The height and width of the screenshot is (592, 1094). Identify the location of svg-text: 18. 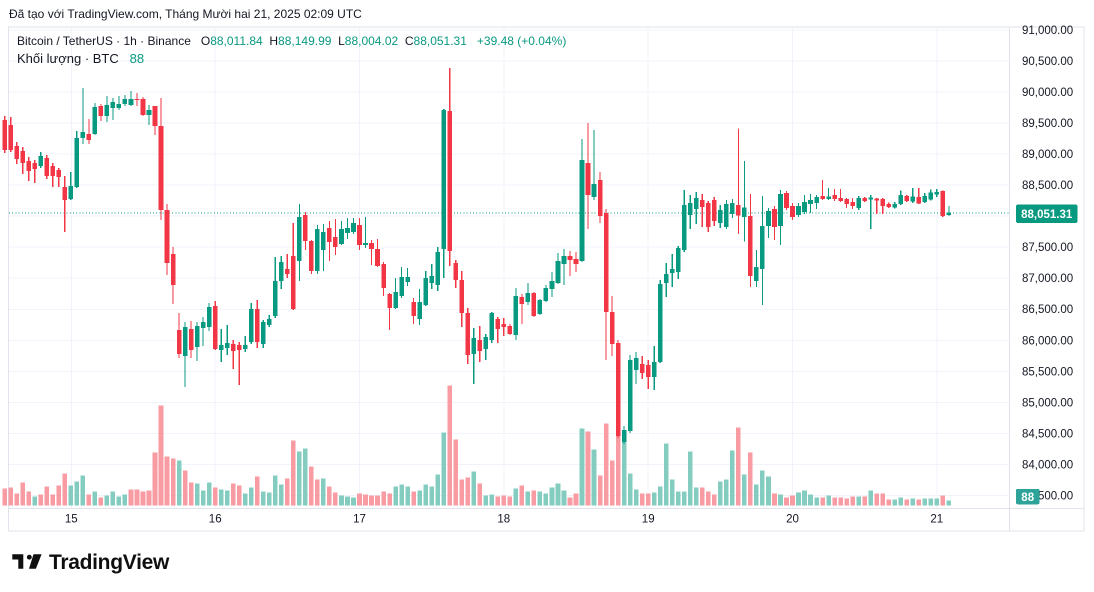
(503, 520).